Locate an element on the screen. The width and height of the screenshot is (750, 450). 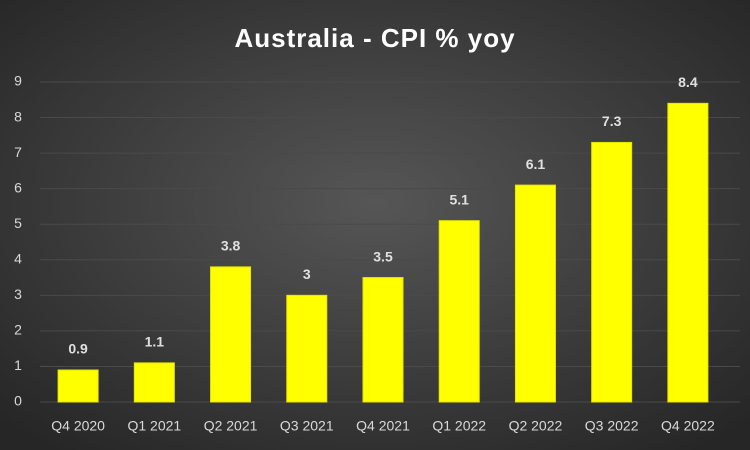
x-tick-label: Q4 2020 is located at coordinates (78, 426).